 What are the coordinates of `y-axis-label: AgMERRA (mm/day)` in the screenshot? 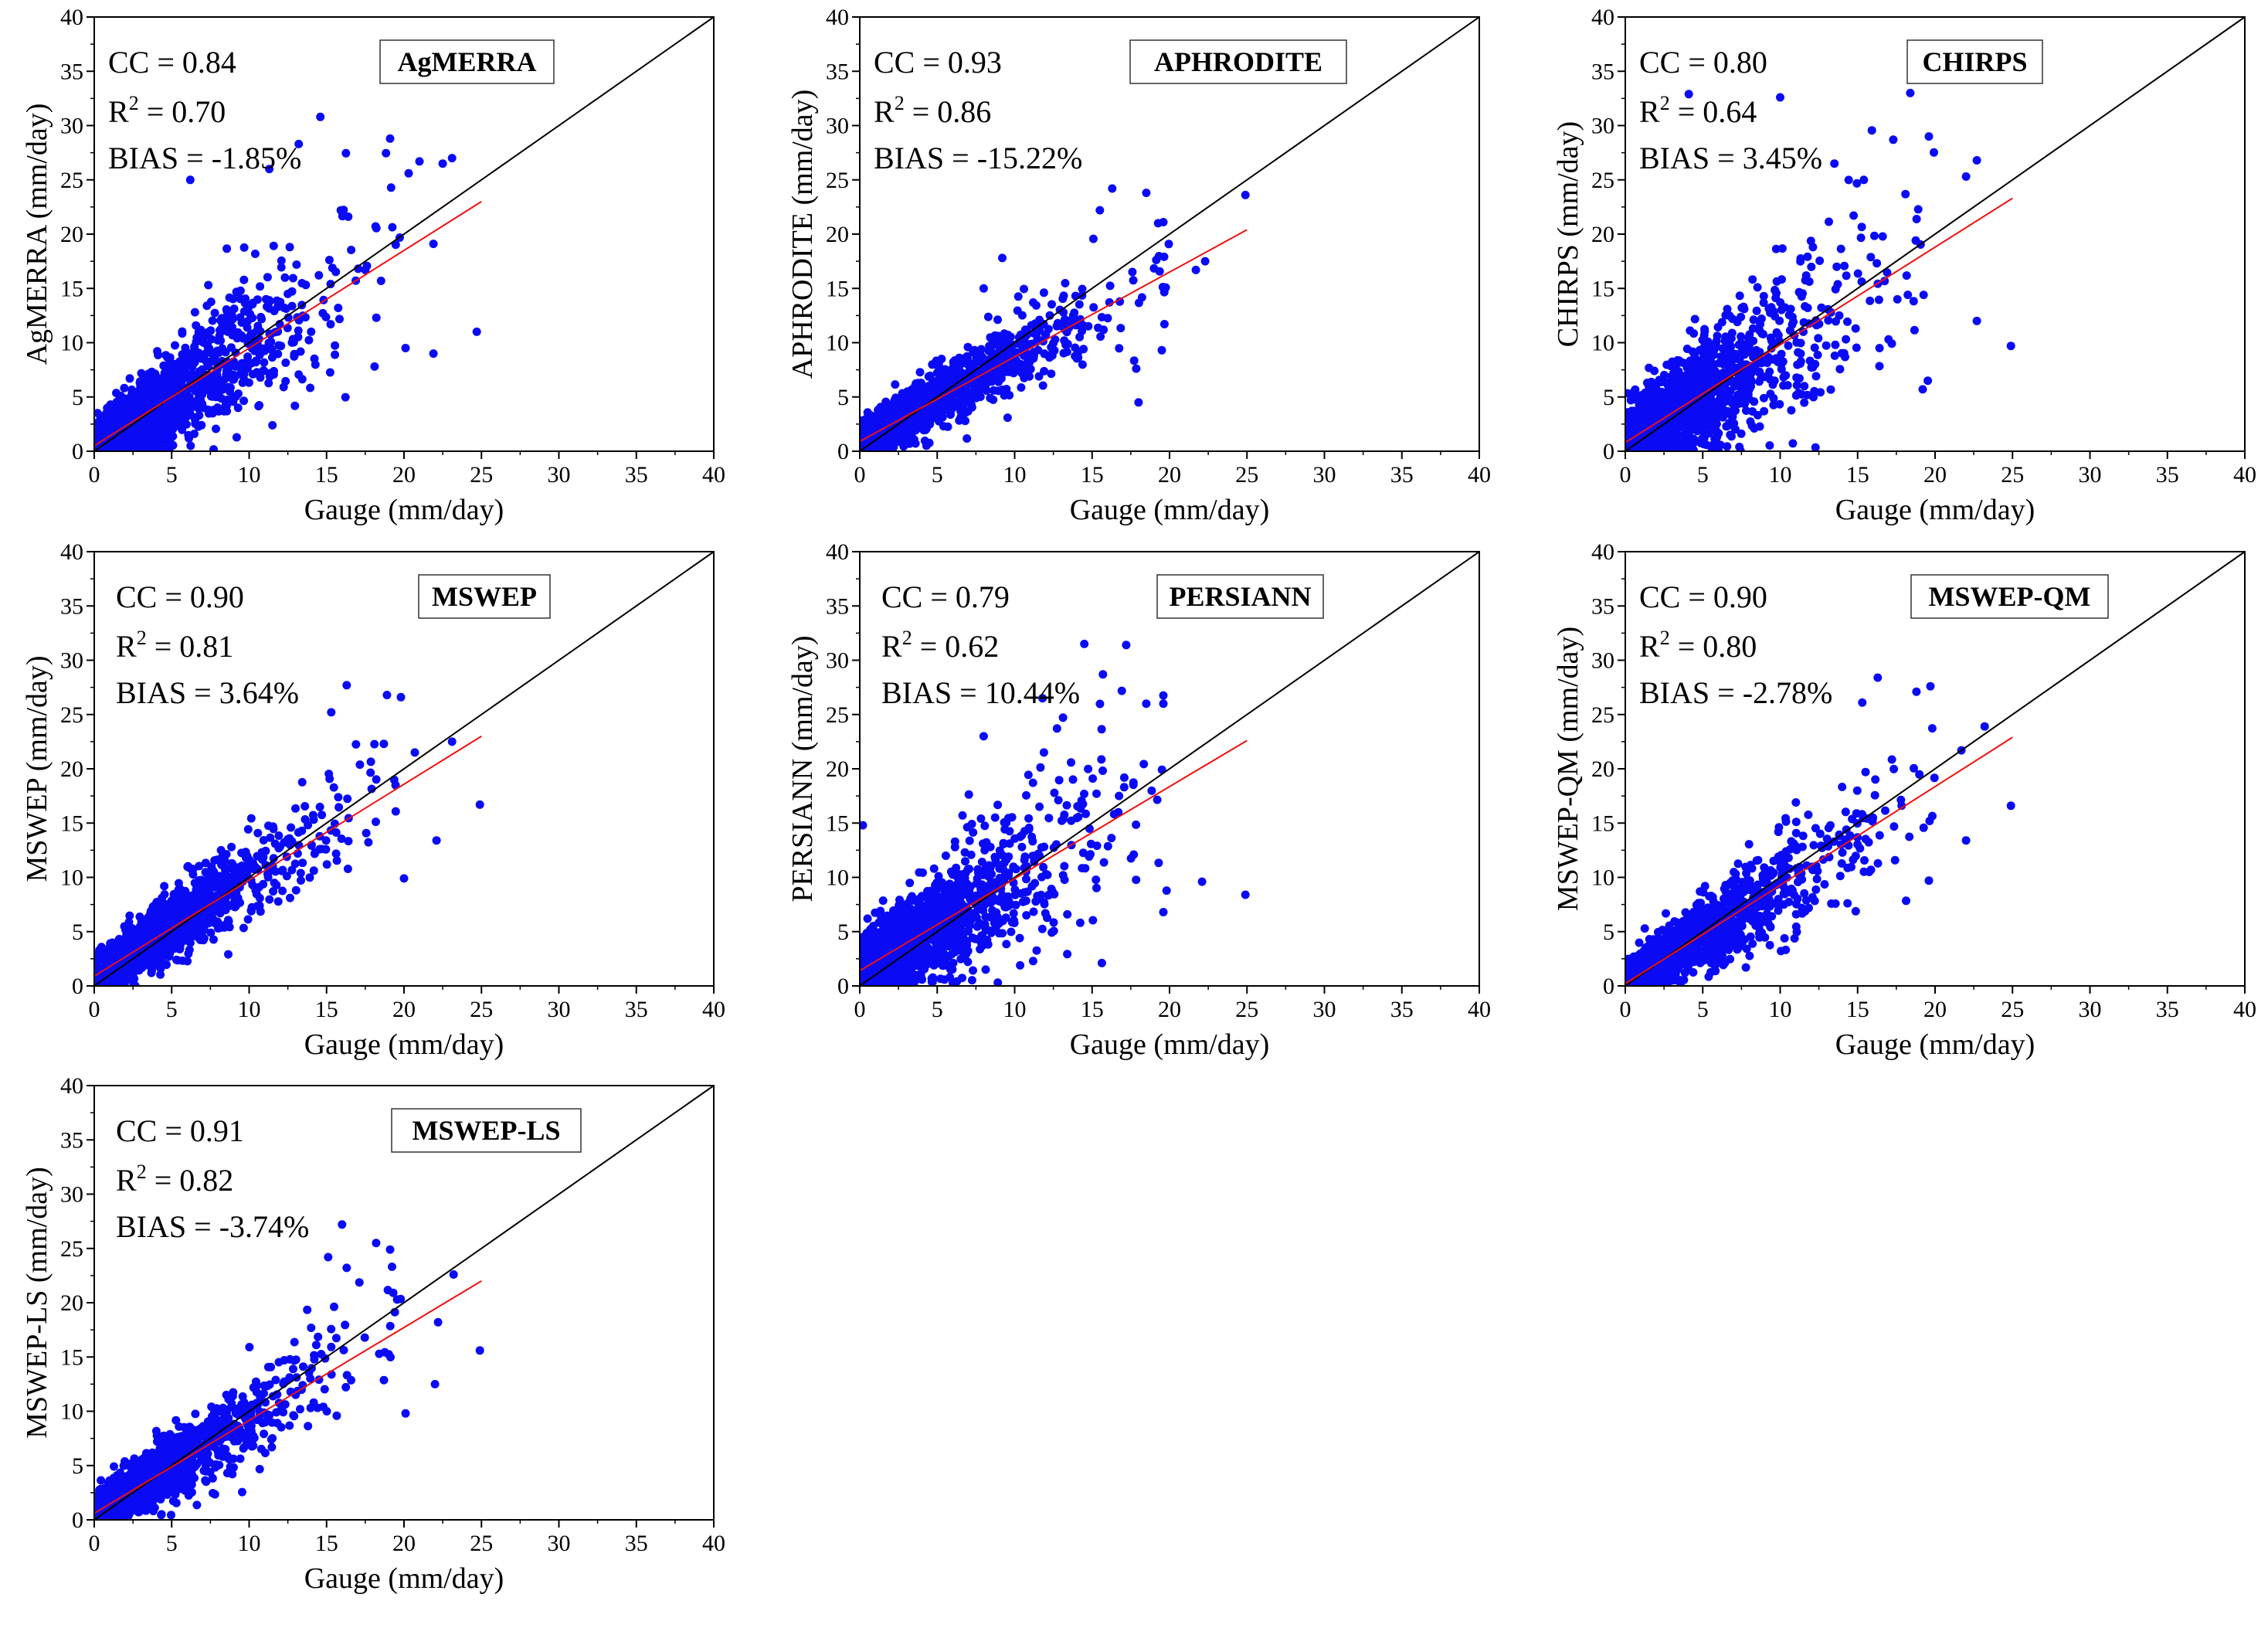 It's located at (37, 234).